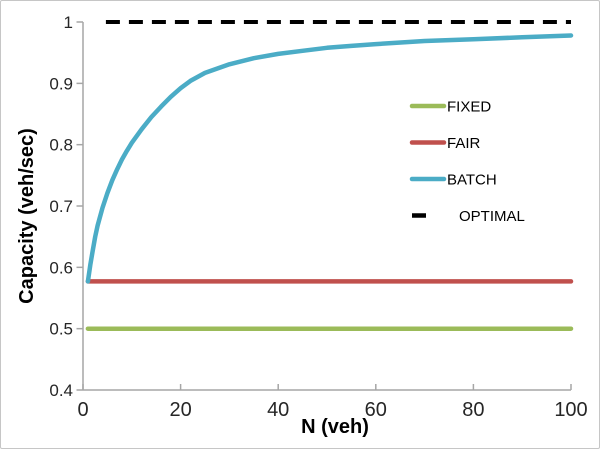 The width and height of the screenshot is (600, 449). I want to click on y-axis-title: Capacity (veh/sec), so click(27, 216).